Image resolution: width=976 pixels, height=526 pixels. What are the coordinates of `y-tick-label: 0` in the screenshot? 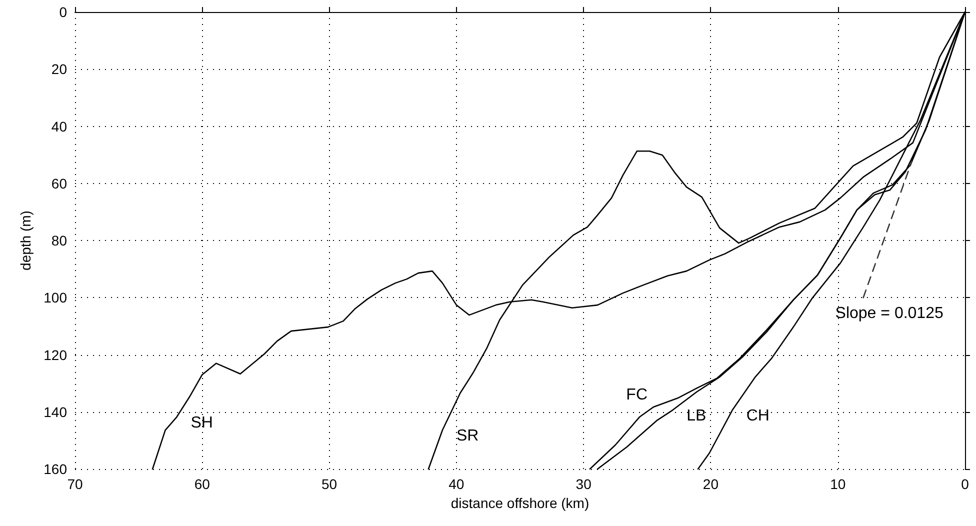 It's located at (63, 12).